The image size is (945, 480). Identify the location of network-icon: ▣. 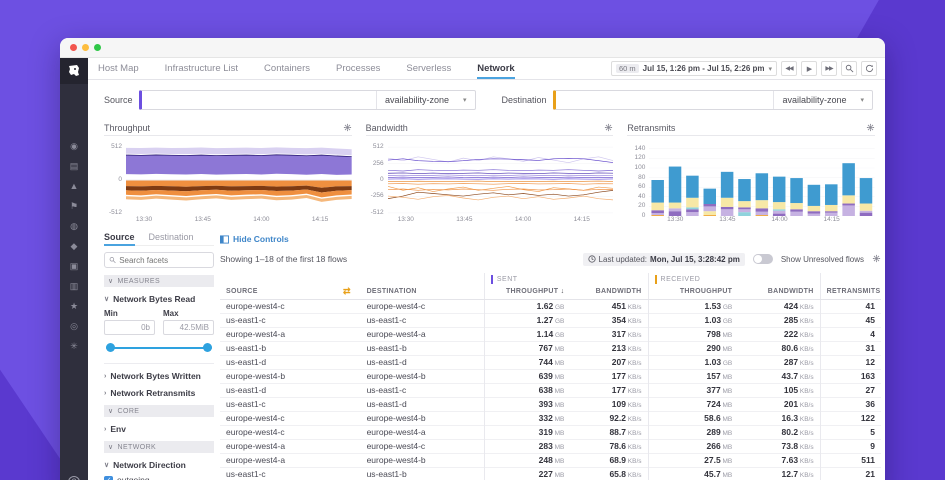
(74, 266).